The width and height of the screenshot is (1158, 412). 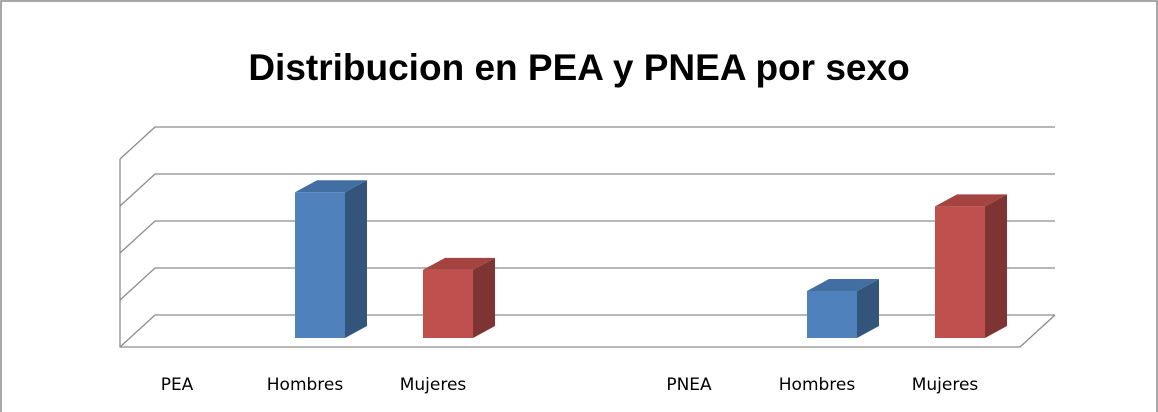 I want to click on x-tick-label: PNEA, so click(x=689, y=385).